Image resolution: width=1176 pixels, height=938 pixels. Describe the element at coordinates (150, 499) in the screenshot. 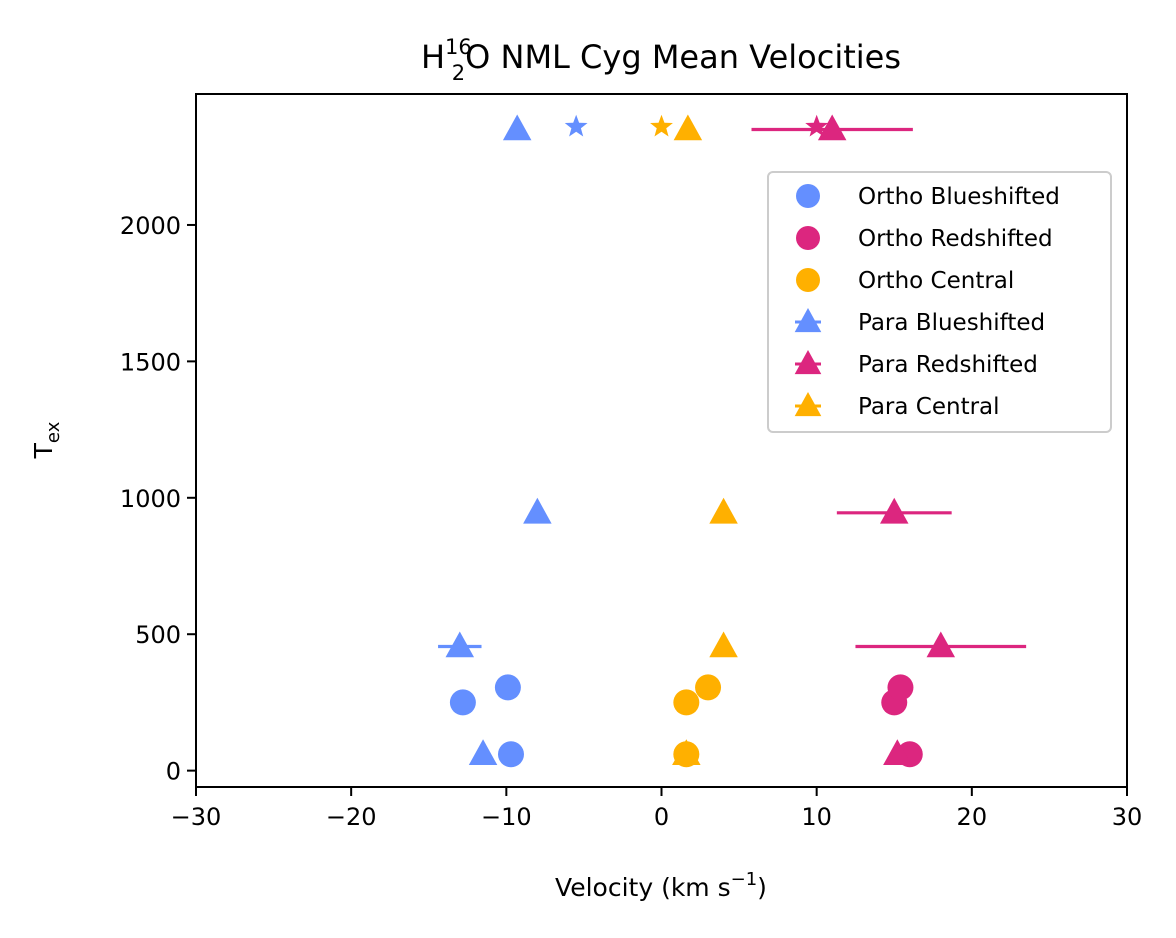

I see `y-tick-label: 1000` at that location.